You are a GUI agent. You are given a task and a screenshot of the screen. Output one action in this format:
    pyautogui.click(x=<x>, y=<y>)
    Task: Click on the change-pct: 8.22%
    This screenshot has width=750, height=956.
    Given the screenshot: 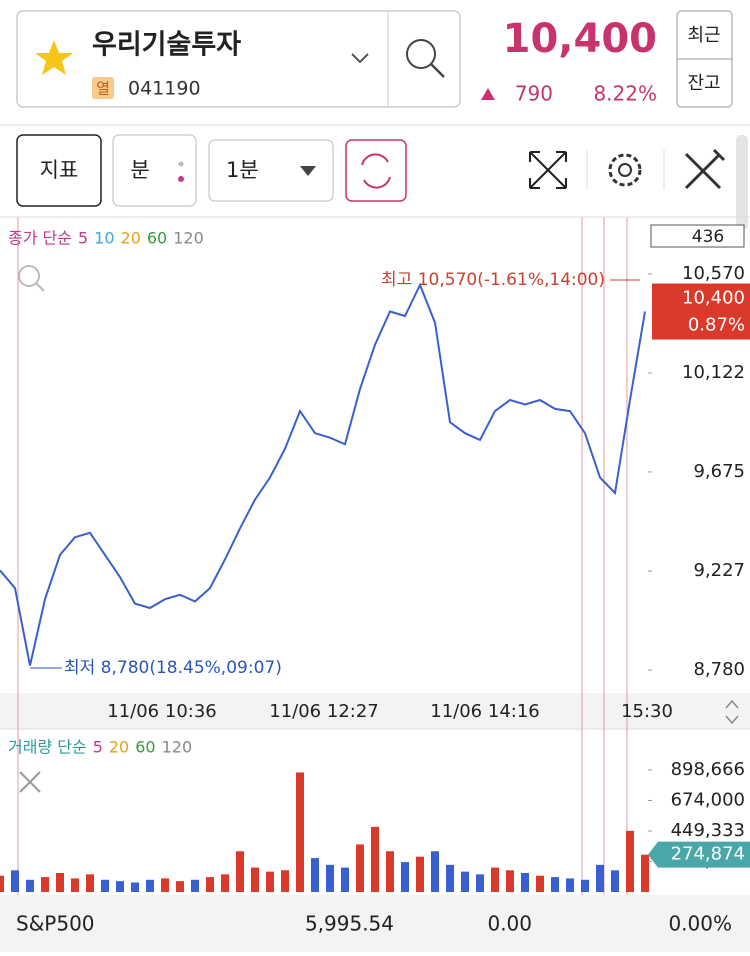 What is the action you would take?
    pyautogui.click(x=625, y=94)
    